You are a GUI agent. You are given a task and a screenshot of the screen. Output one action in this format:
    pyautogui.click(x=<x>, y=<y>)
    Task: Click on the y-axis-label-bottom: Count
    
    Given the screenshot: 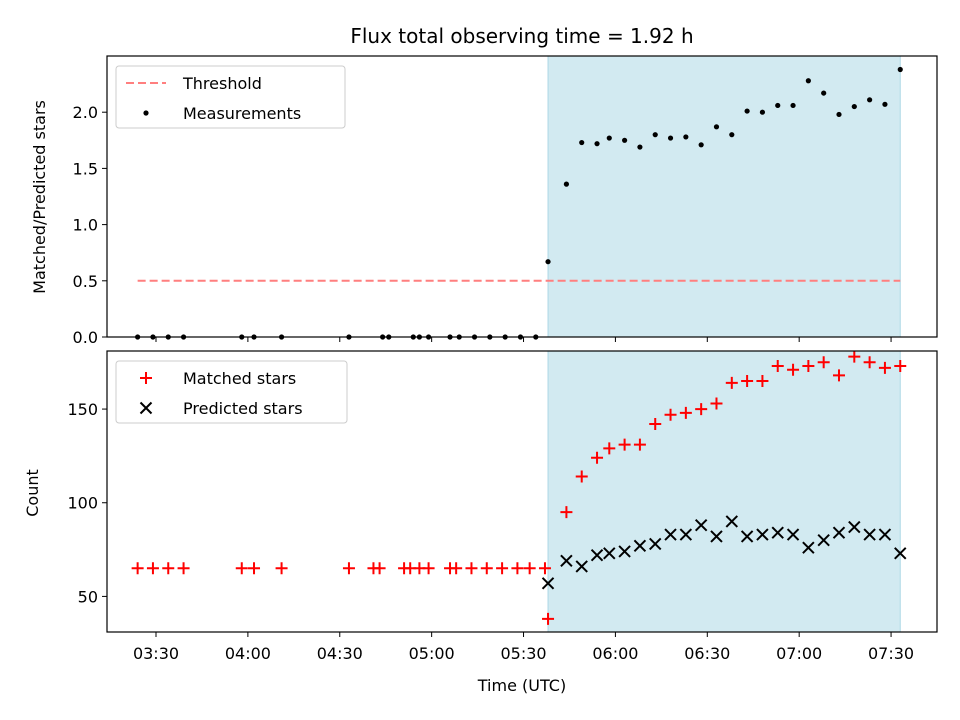 What is the action you would take?
    pyautogui.click(x=32, y=493)
    